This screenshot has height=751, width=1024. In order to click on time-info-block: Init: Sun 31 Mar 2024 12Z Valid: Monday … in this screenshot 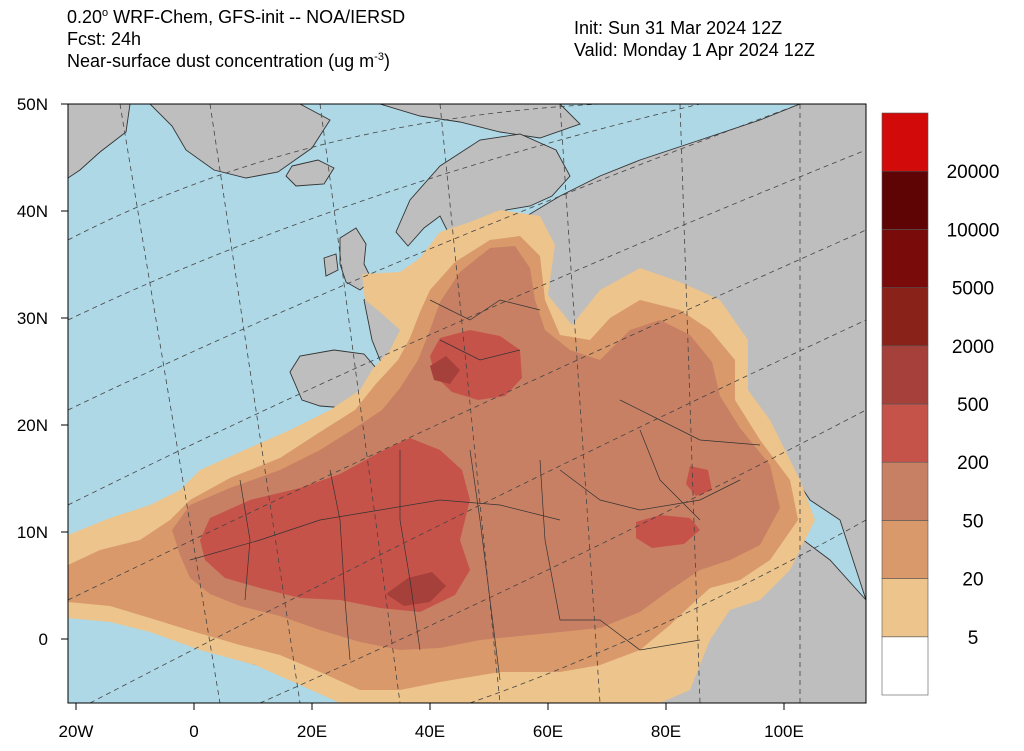, I will do `click(694, 39)`.